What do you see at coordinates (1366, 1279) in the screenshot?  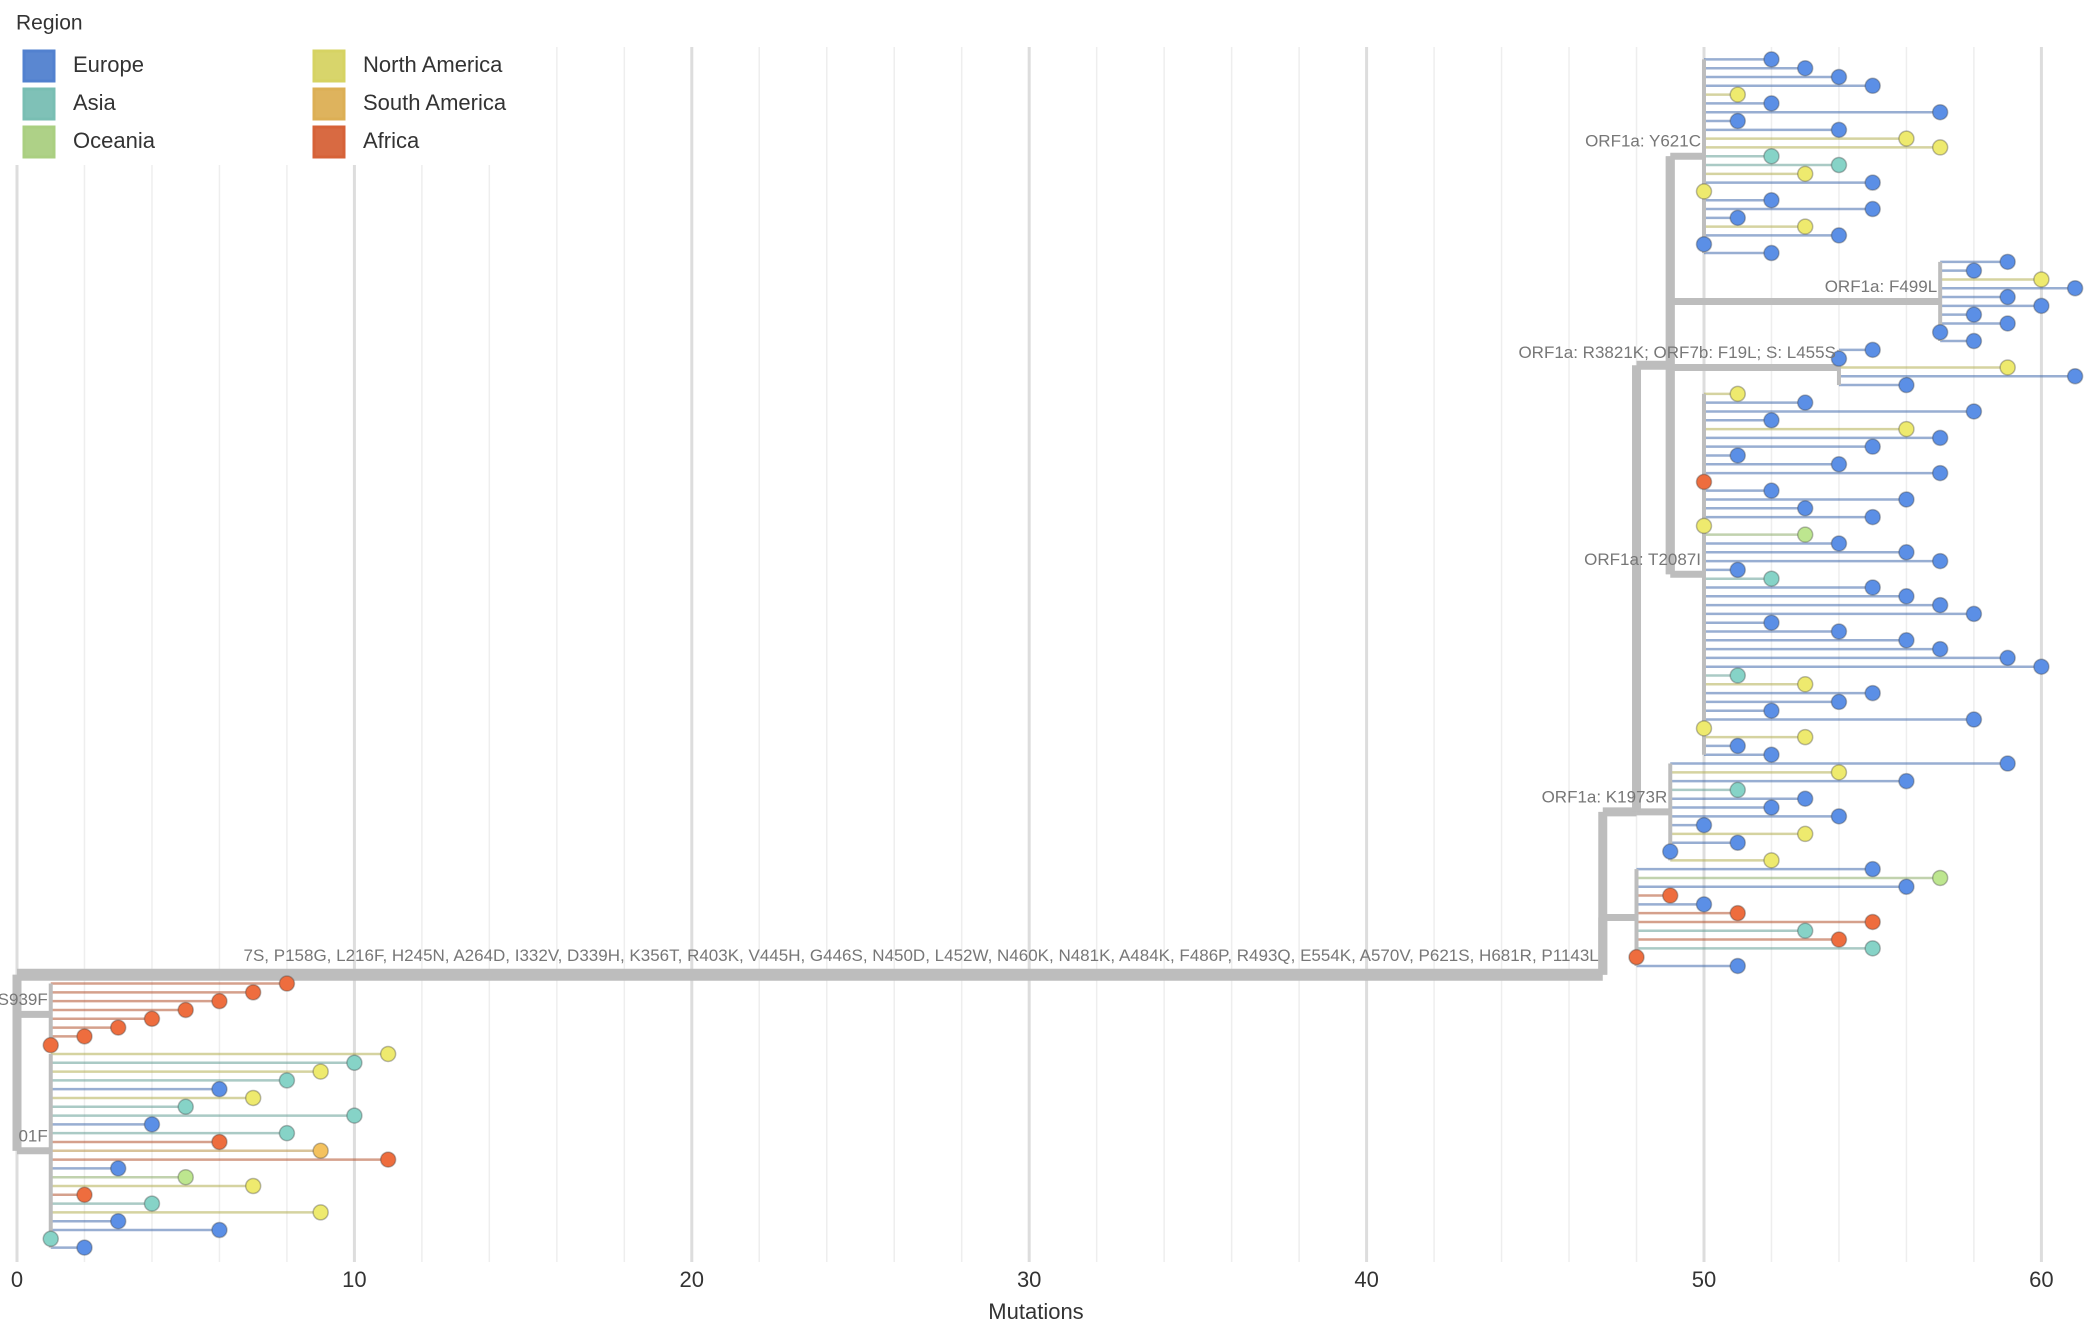 I see `x-tick-label: 40` at bounding box center [1366, 1279].